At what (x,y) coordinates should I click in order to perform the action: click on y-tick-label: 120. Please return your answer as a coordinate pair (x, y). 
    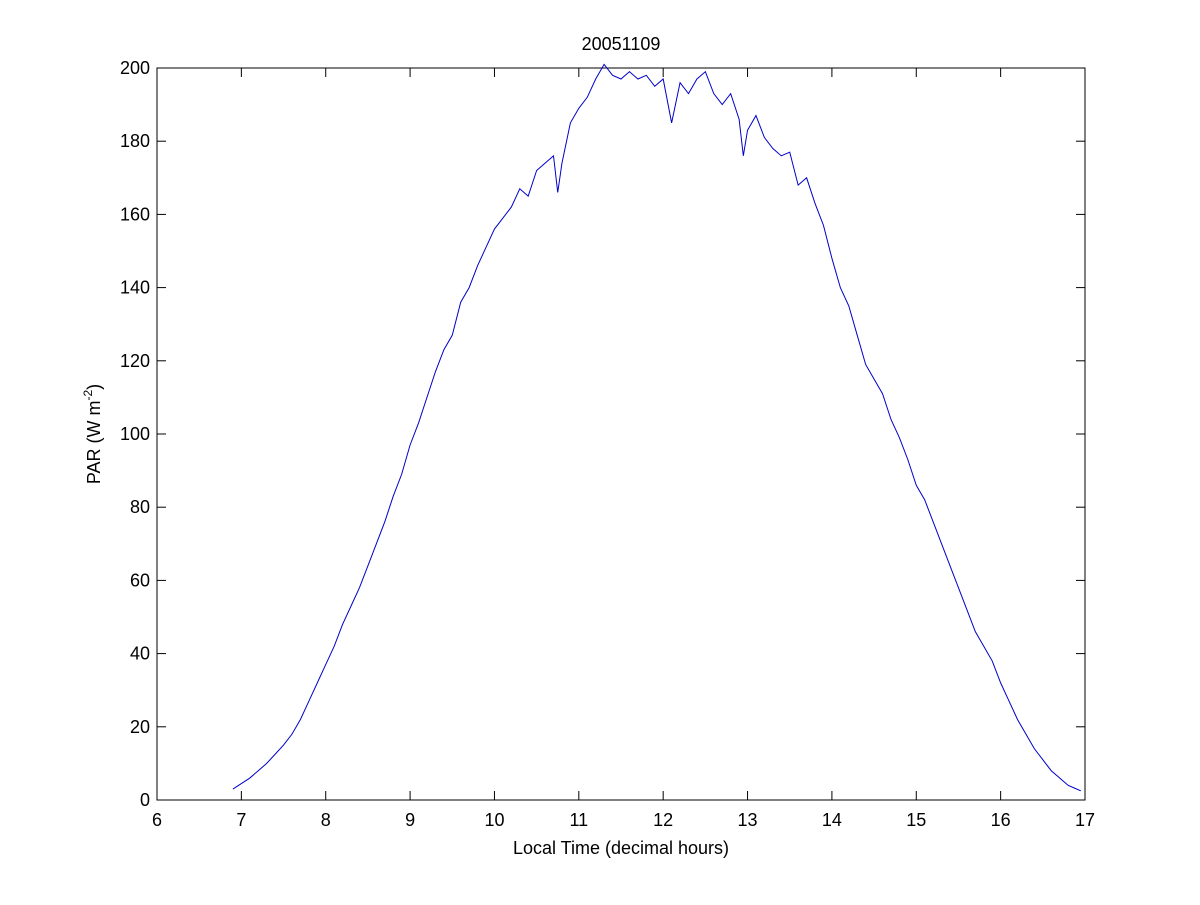
    Looking at the image, I should click on (135, 361).